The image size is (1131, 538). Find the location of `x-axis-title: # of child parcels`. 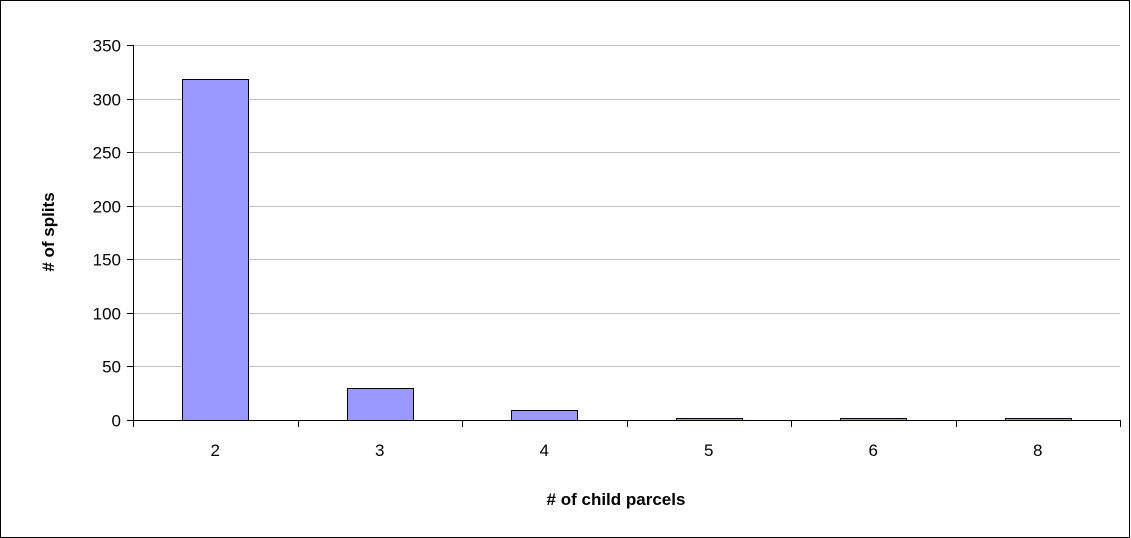

x-axis-title: # of child parcels is located at coordinates (616, 499).